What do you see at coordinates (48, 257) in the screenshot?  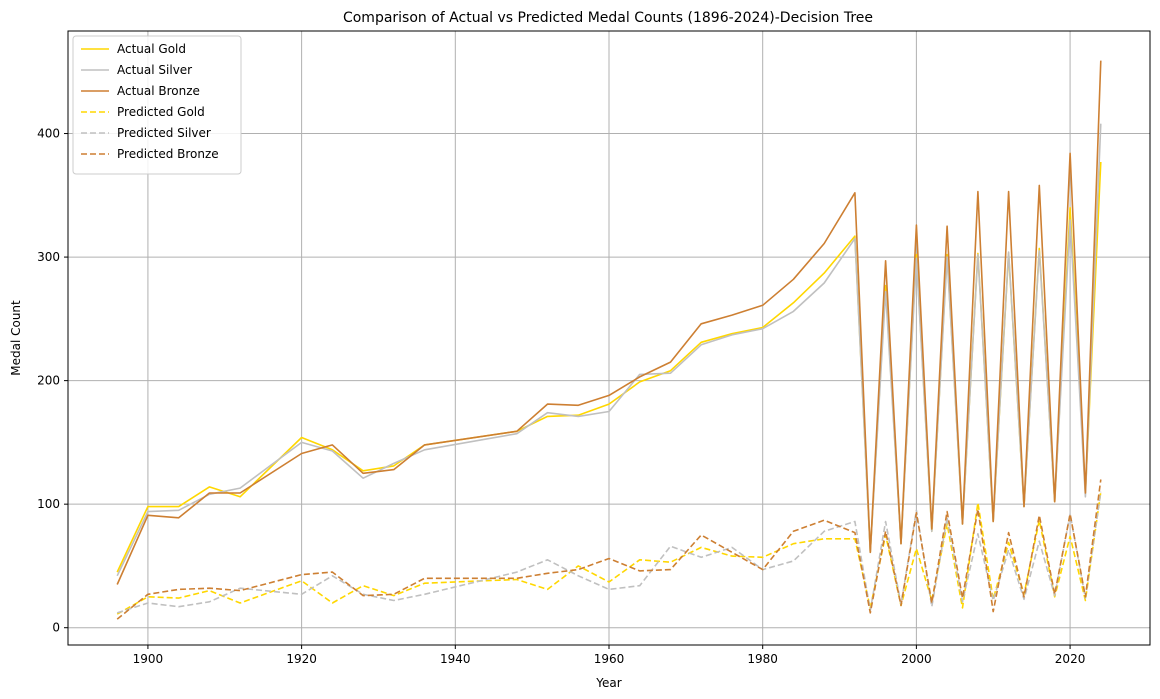 I see `y-tick-label: 300` at bounding box center [48, 257].